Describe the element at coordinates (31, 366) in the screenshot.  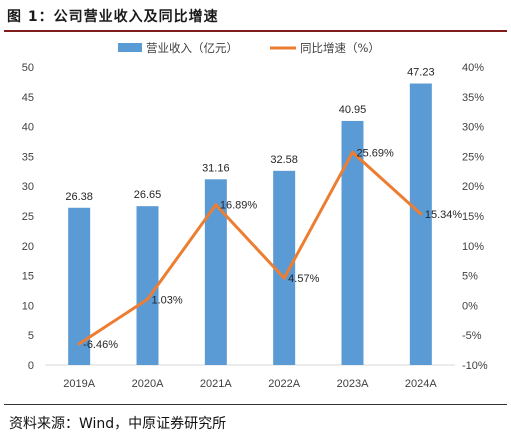
I see `y-tick-label: 0` at that location.